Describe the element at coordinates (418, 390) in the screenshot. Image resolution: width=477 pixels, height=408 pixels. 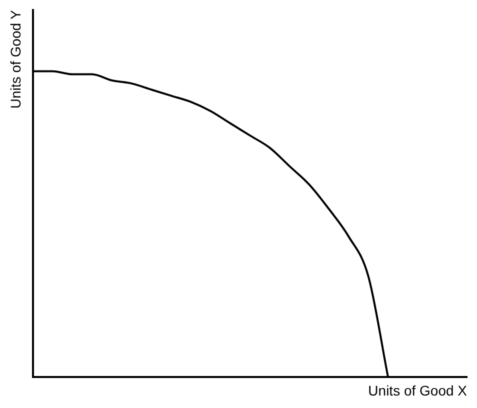
I see `x-axis-title: Units of Good X` at that location.